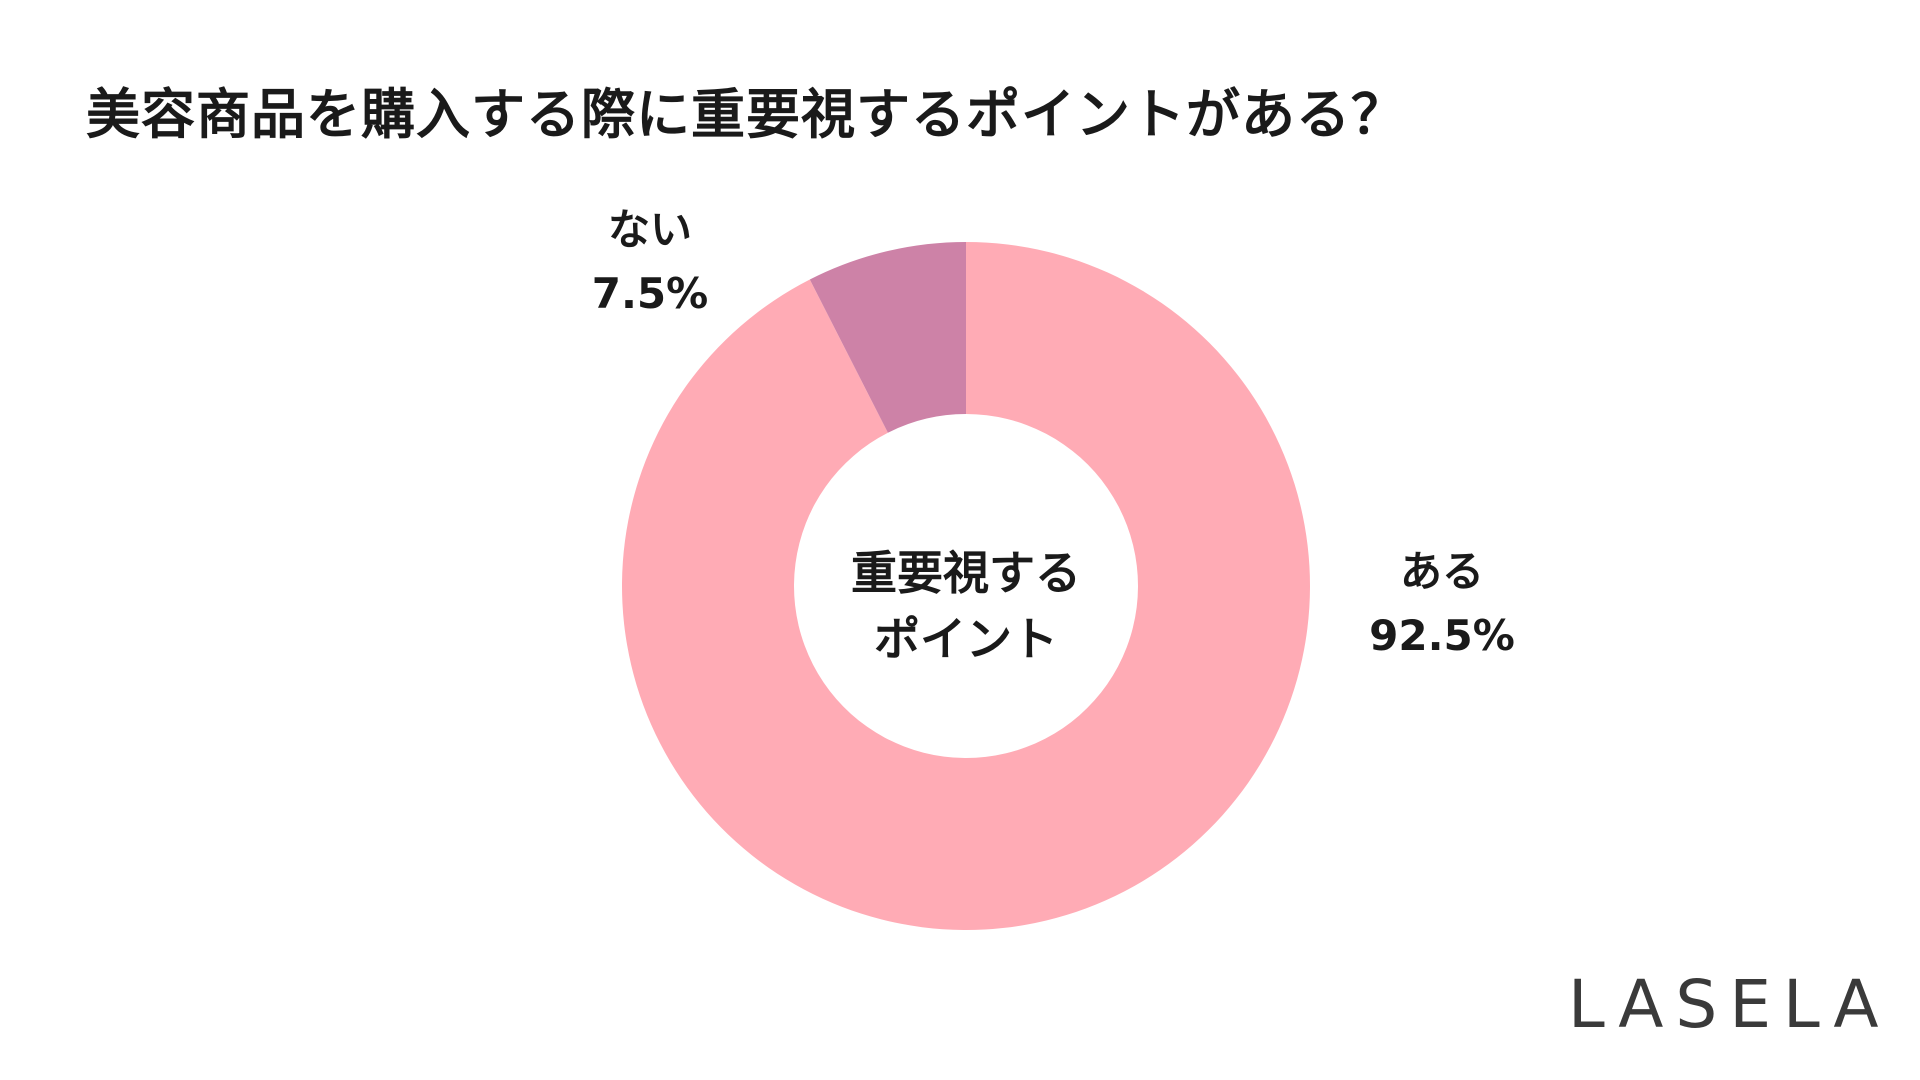 Image resolution: width=1920 pixels, height=1080 pixels. Describe the element at coordinates (1442, 604) in the screenshot. I see `slice-label-aru: ある 92.5%` at that location.